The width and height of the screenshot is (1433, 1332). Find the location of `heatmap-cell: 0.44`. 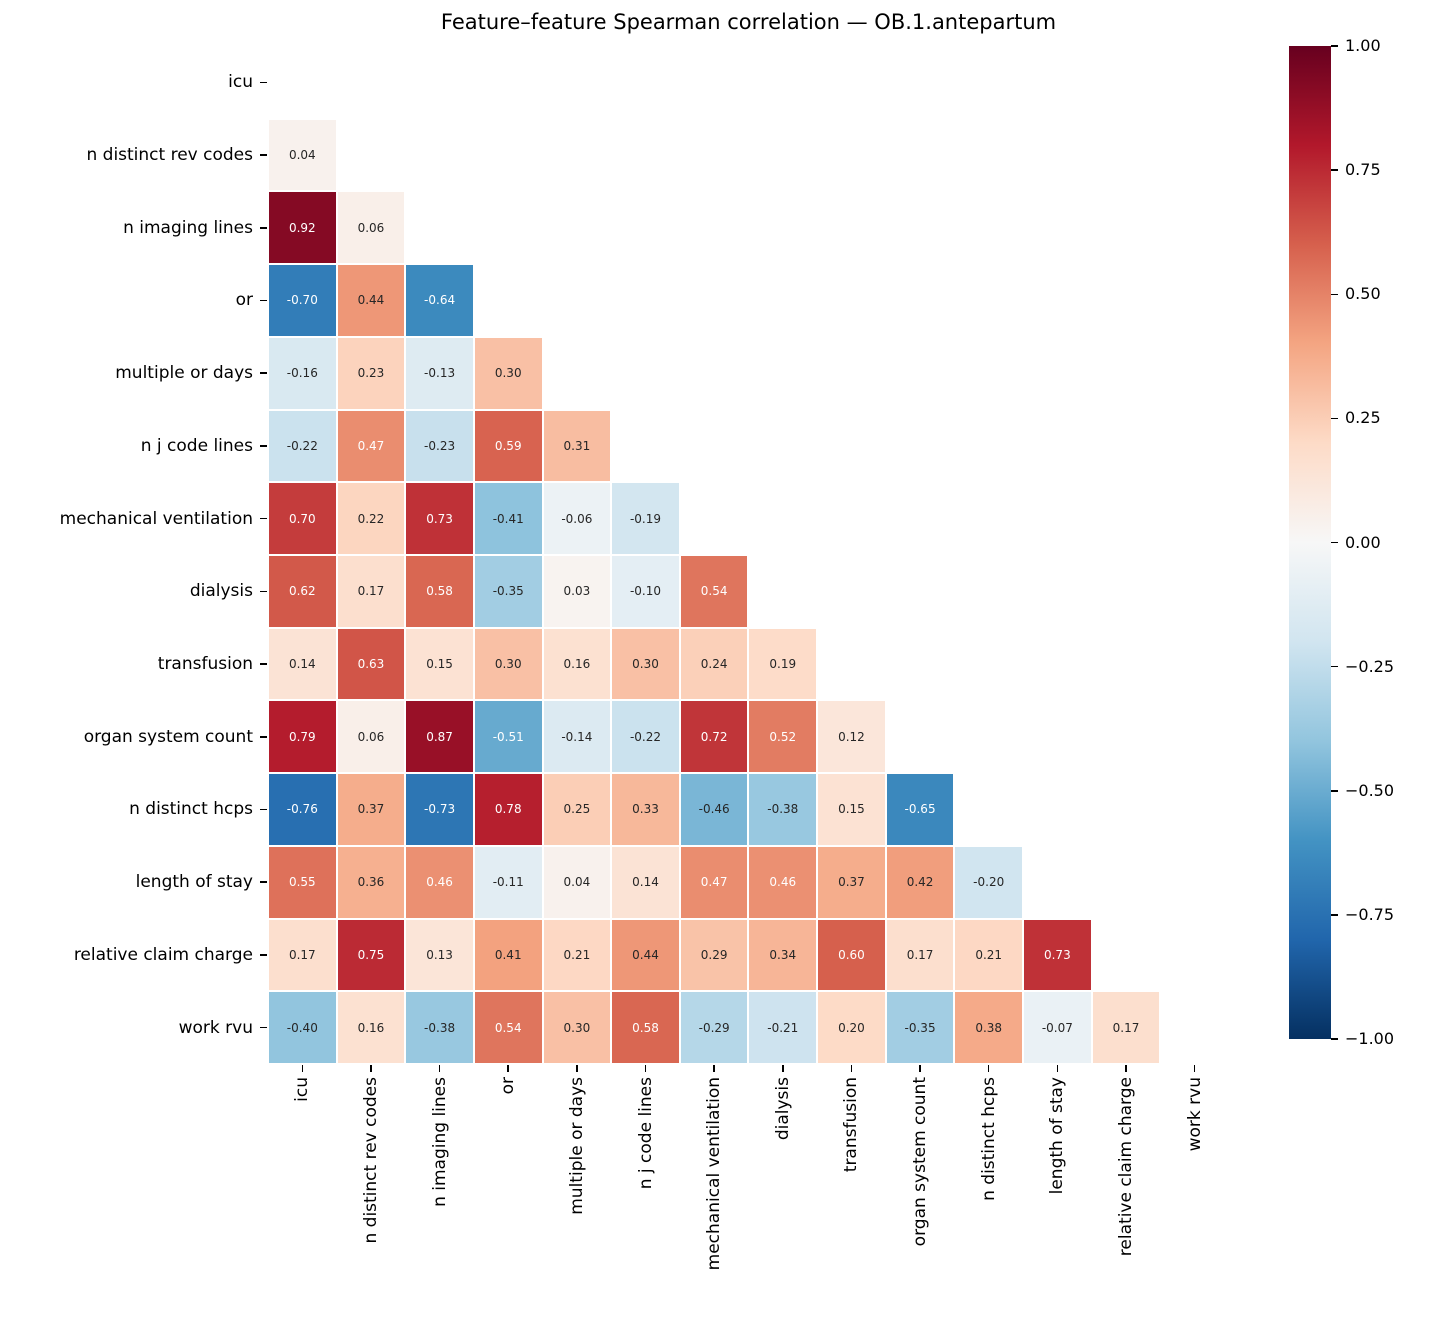

heatmap-cell: 0.44 is located at coordinates (371, 300).